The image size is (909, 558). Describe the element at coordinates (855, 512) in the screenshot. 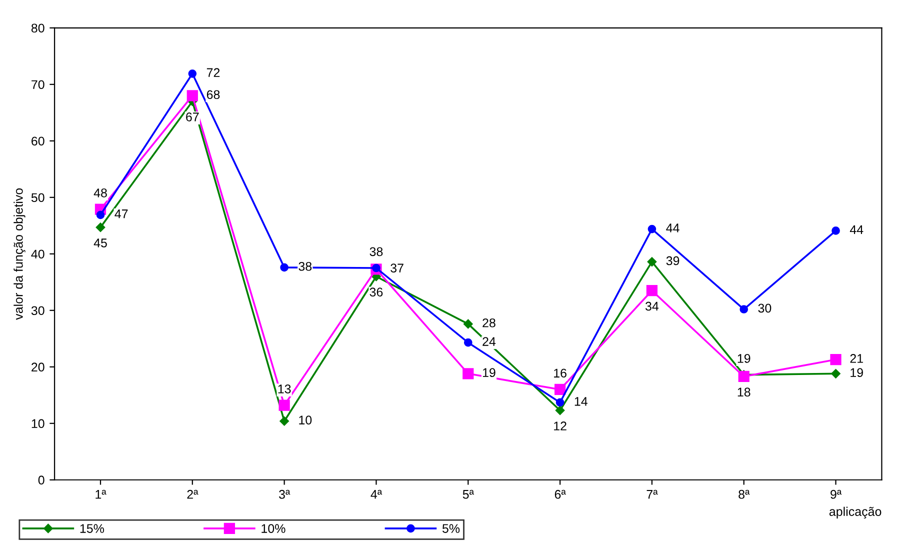

I see `x-axis-title: aplicação` at that location.